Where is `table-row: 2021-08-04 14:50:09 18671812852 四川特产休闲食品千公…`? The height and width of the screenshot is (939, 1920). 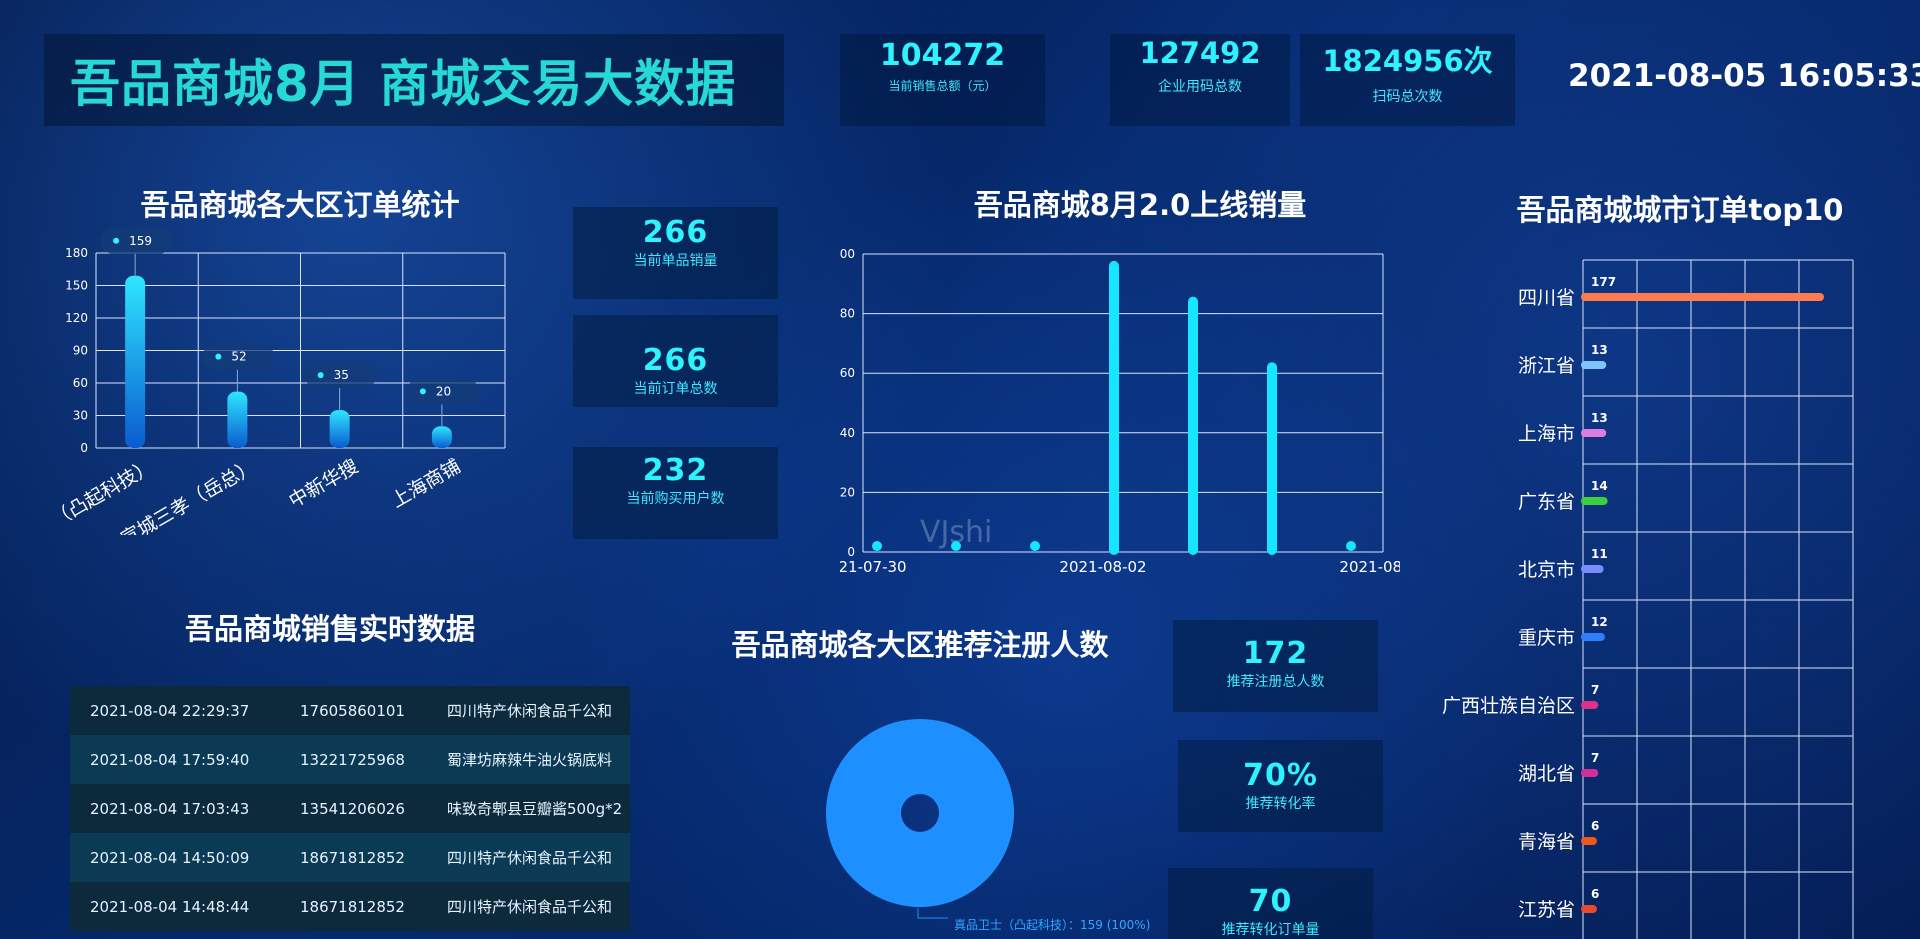
table-row: 2021-08-04 14:50:09 18671812852 四川特产休闲食品千公… is located at coordinates (350, 857).